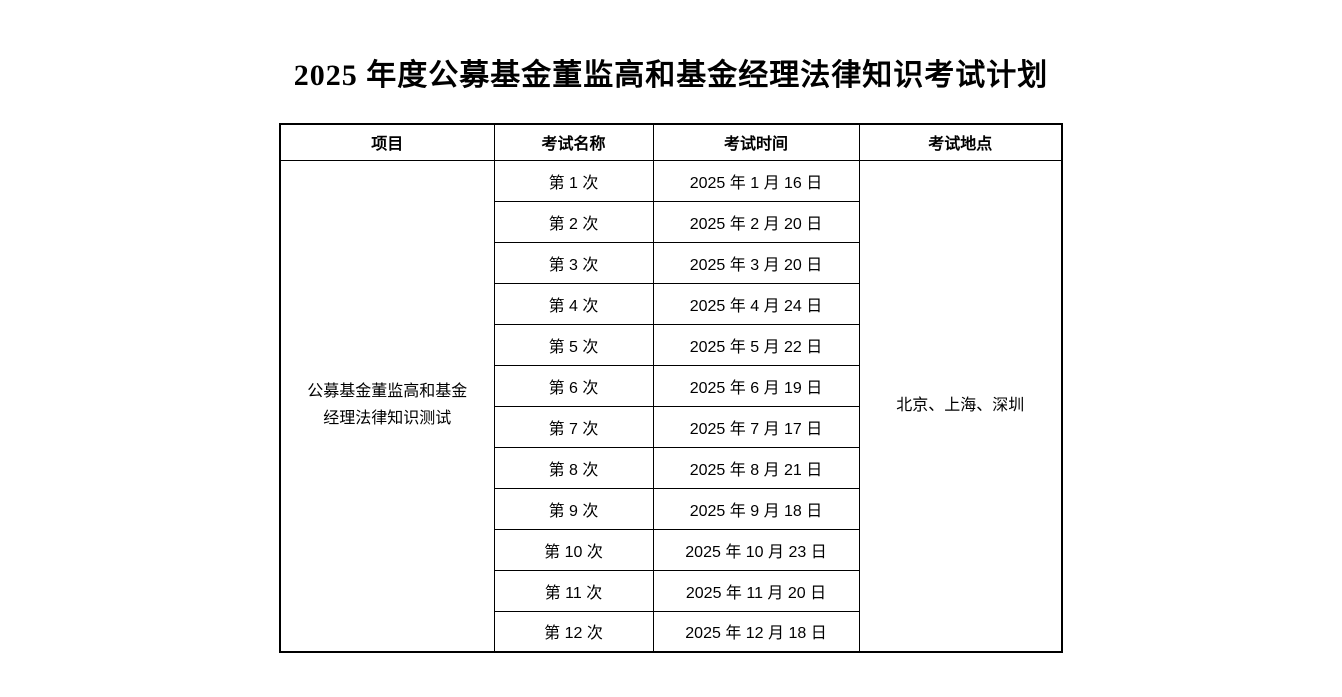 Image resolution: width=1342 pixels, height=697 pixels. I want to click on table-row: 第 6 次 2025 年 6 月 19 日, so click(671, 385).